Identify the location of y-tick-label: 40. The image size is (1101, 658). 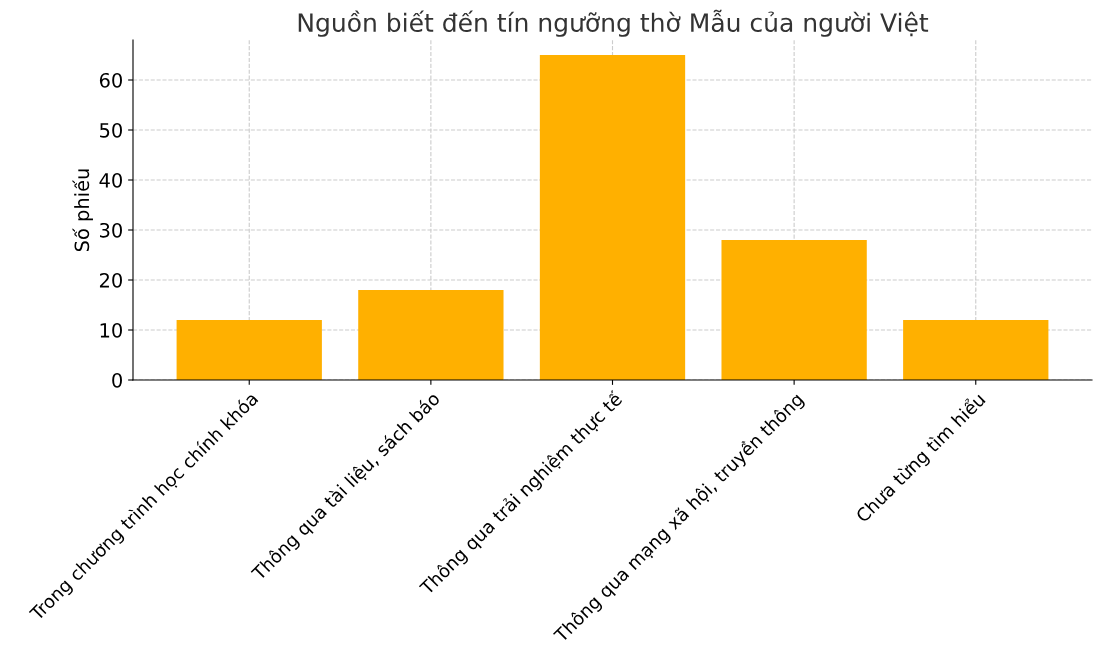
(110, 180).